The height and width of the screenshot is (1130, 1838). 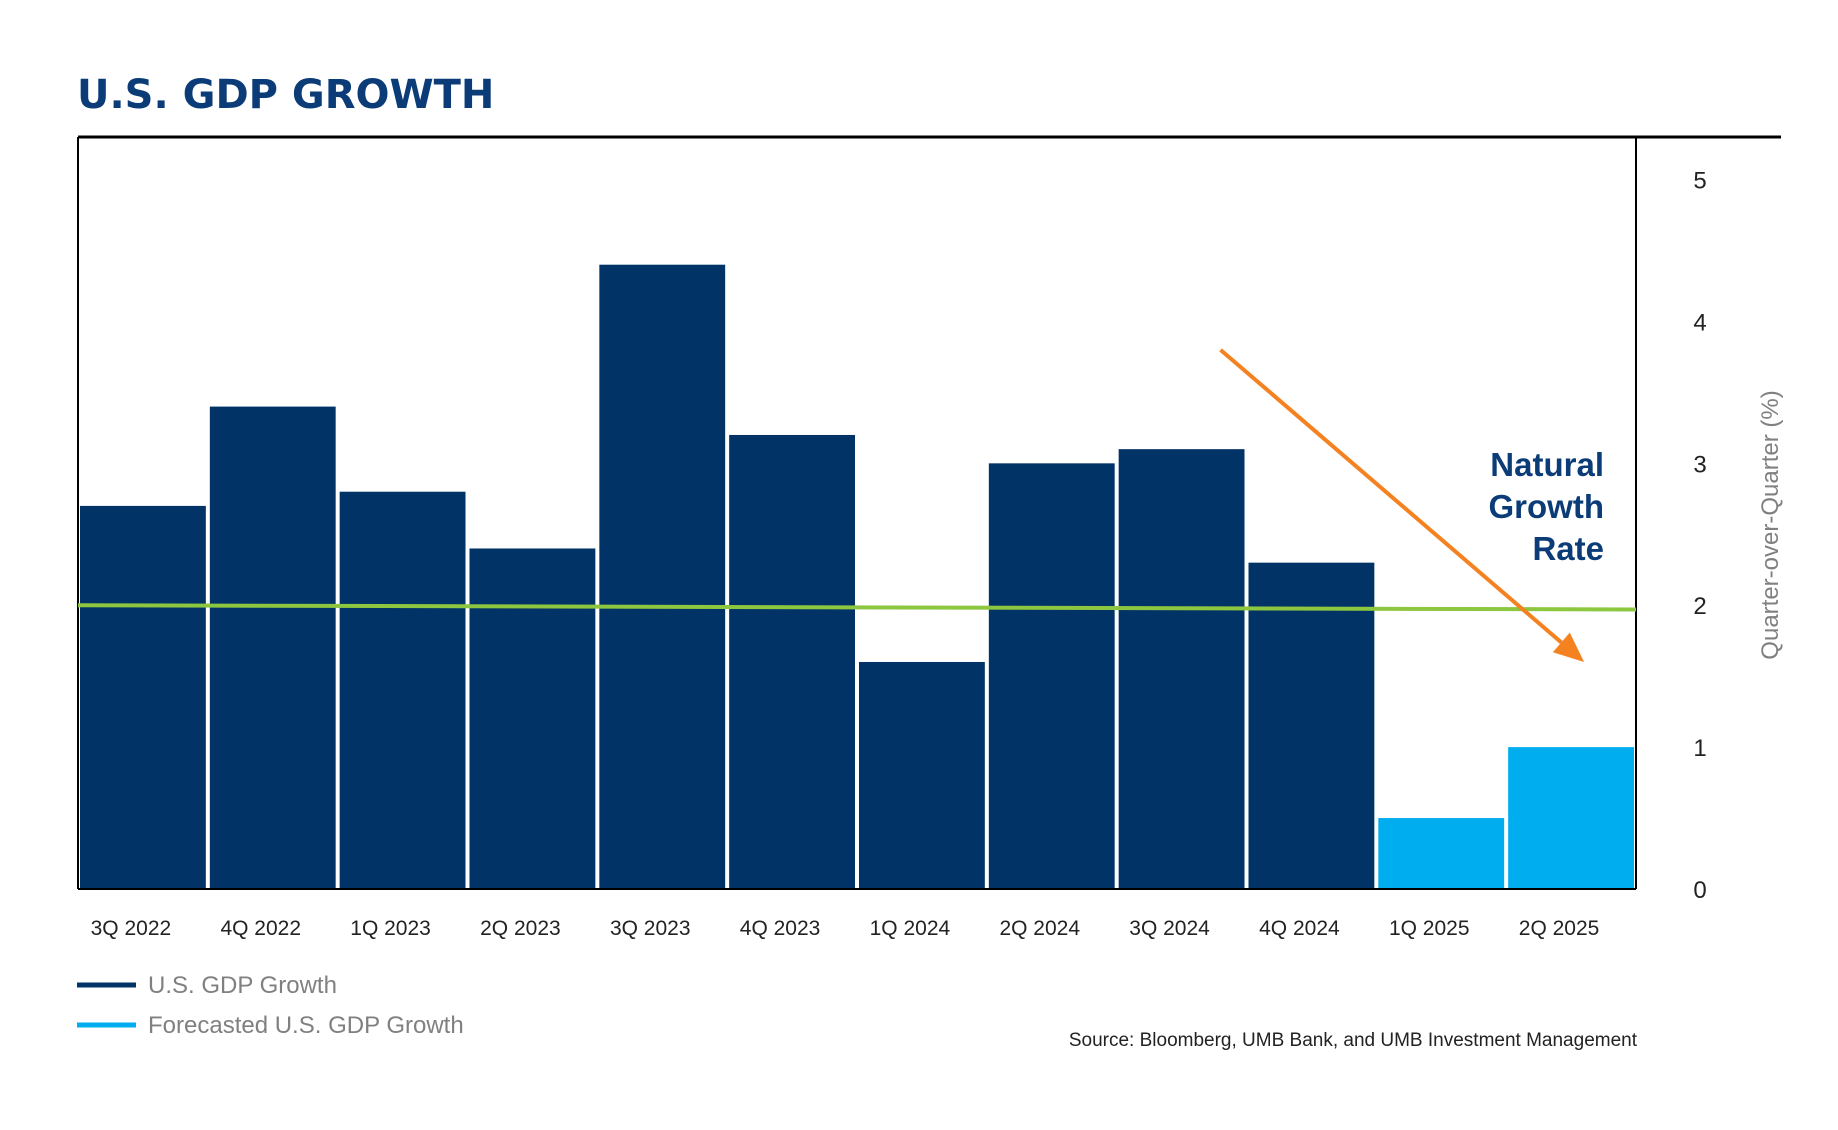 What do you see at coordinates (1571, 818) in the screenshot?
I see `bar-2q-2025` at bounding box center [1571, 818].